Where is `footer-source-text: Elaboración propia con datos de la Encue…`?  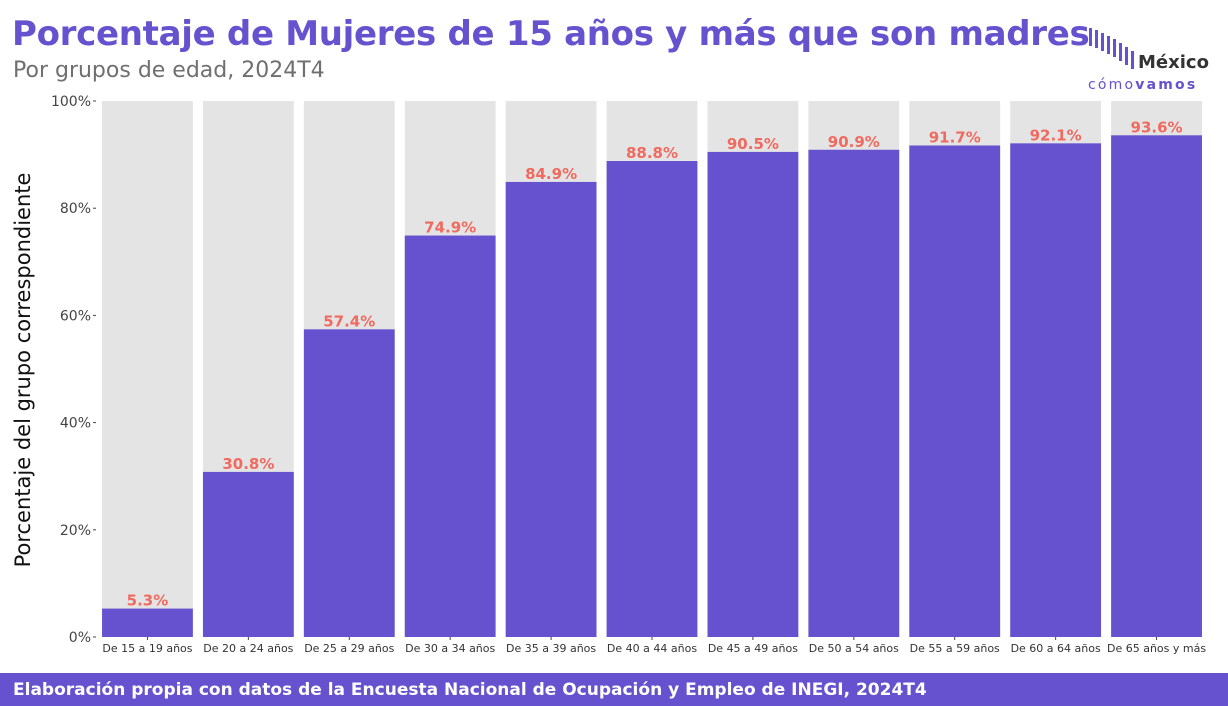
footer-source-text: Elaboración propia con datos de la Encue… is located at coordinates (470, 690).